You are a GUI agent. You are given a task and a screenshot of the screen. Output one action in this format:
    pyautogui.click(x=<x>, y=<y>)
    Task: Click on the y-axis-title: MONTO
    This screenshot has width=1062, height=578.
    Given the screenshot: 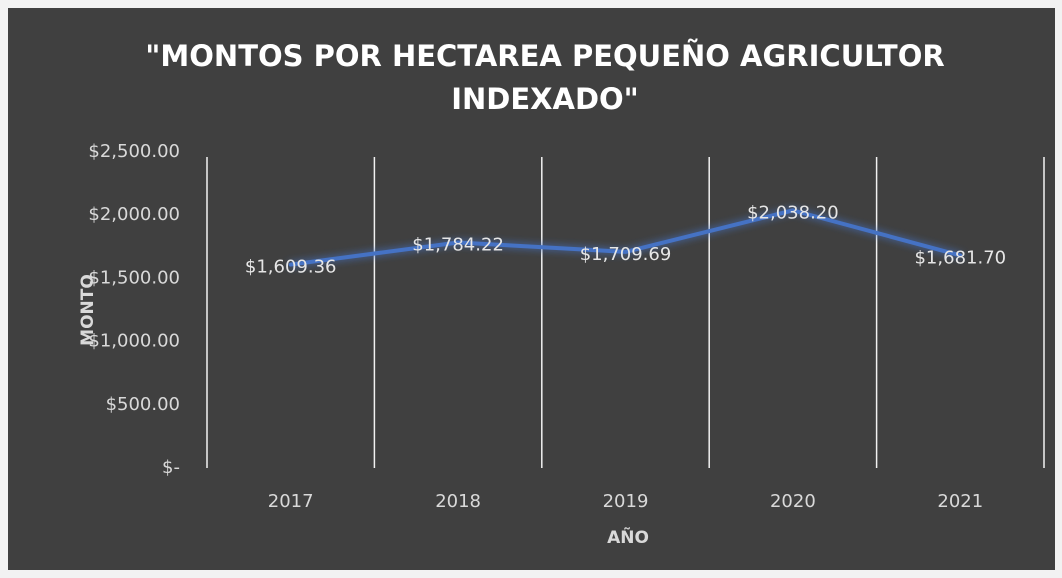 What is the action you would take?
    pyautogui.click(x=88, y=310)
    